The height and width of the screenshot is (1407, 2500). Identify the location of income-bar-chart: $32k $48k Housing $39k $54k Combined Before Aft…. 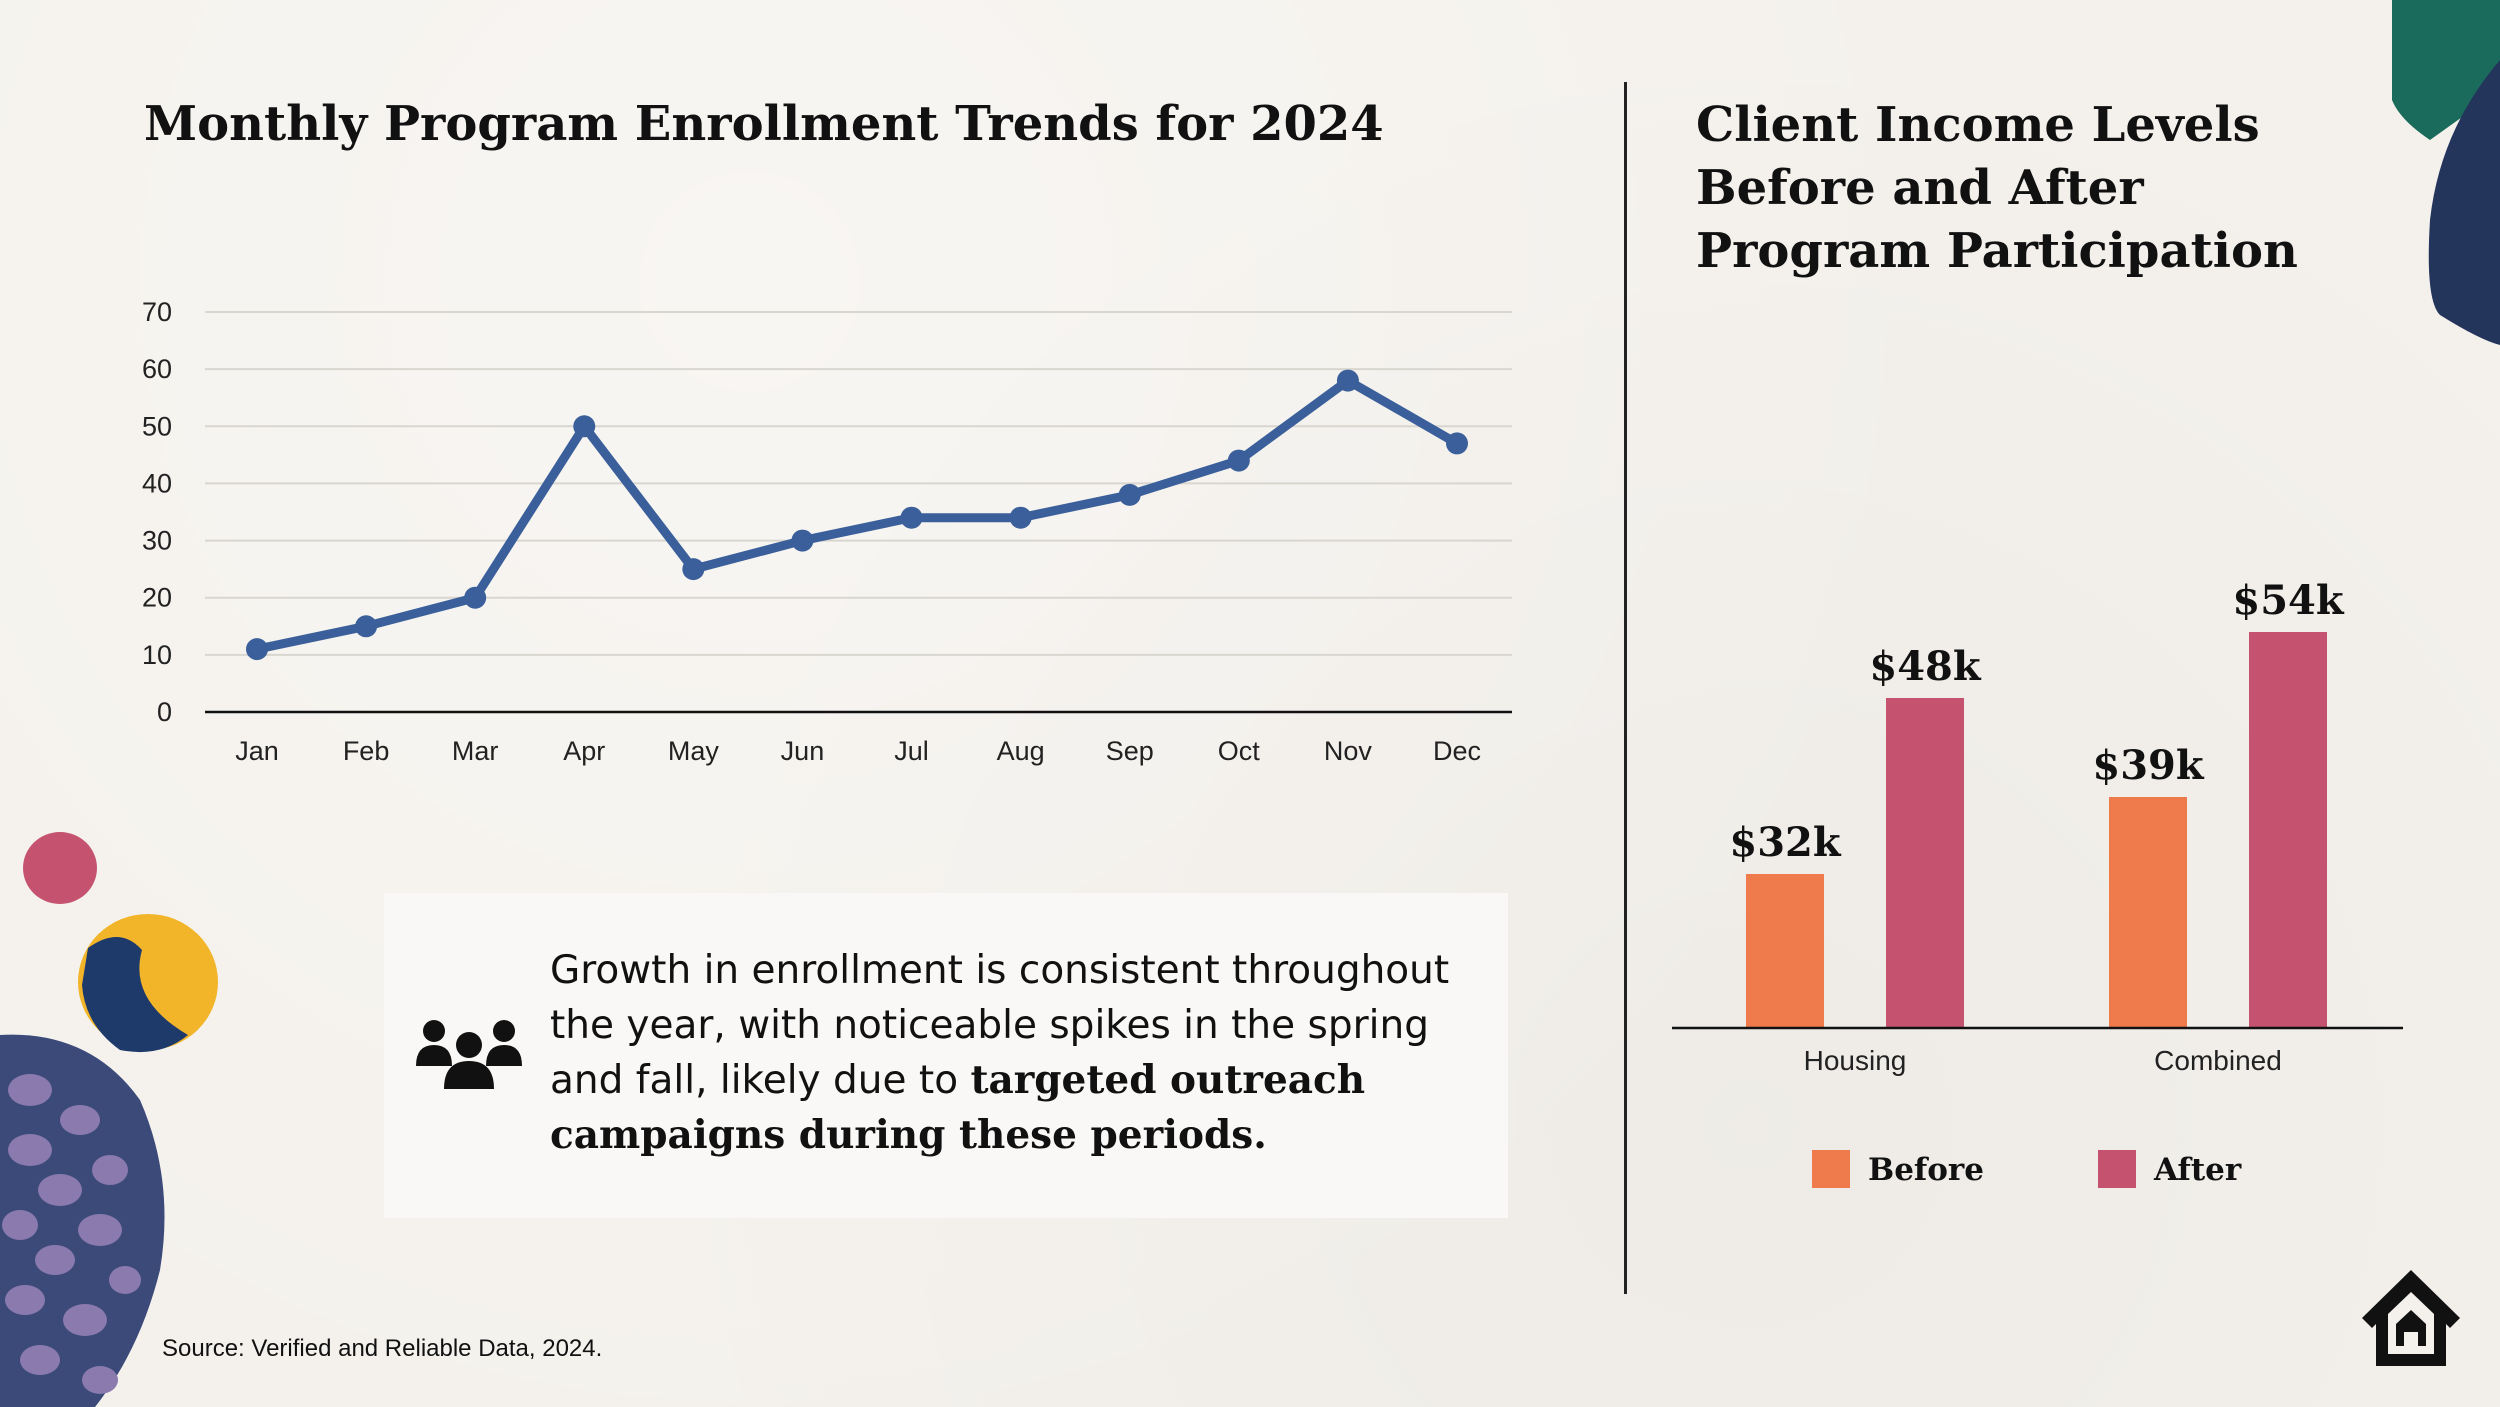
(2037, 882).